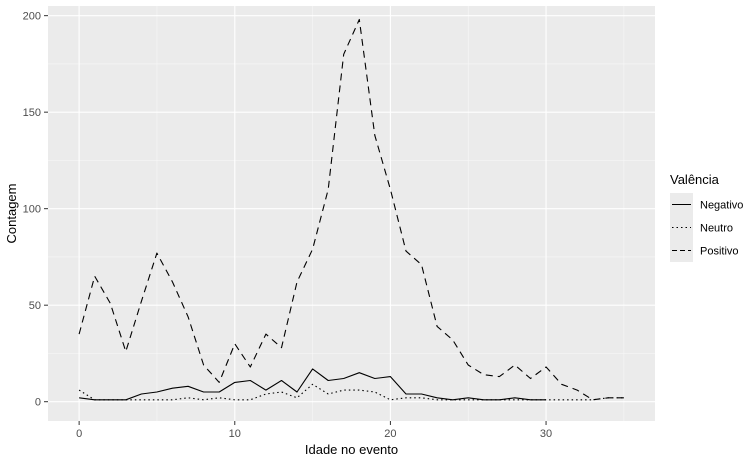 This screenshot has width=750, height=462. What do you see at coordinates (706, 217) in the screenshot?
I see `legend: Valência Negativo Neutro Positivo` at bounding box center [706, 217].